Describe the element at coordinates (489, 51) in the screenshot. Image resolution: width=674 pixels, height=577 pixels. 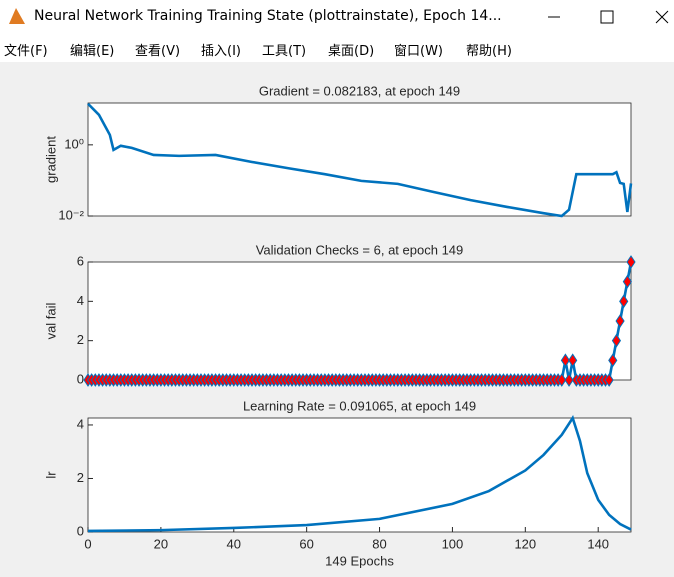
I see `menu-item: 帮助(H)` at that location.